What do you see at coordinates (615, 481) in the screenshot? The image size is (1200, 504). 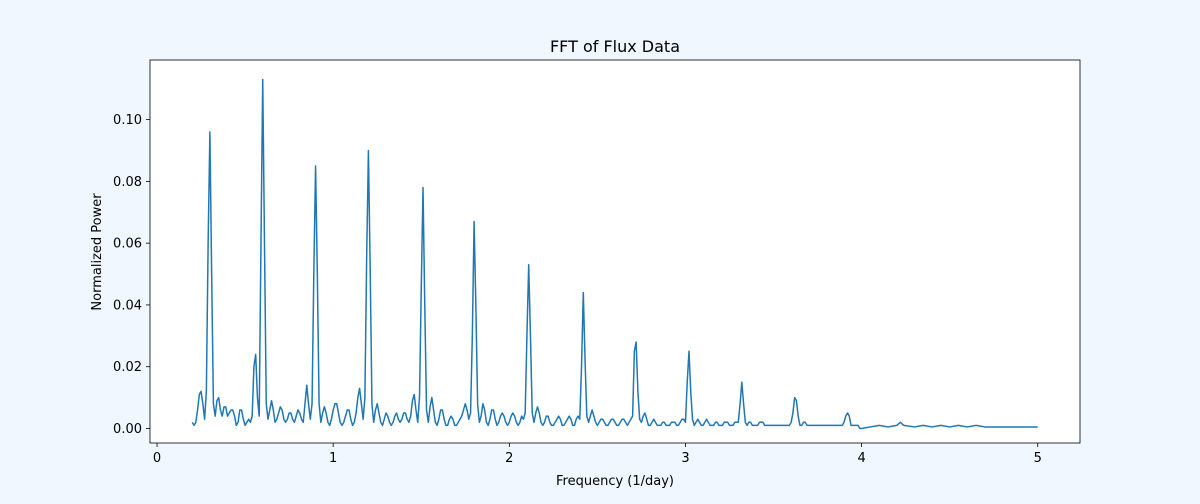 I see `x-axis-label: Frequency (1/day)` at bounding box center [615, 481].